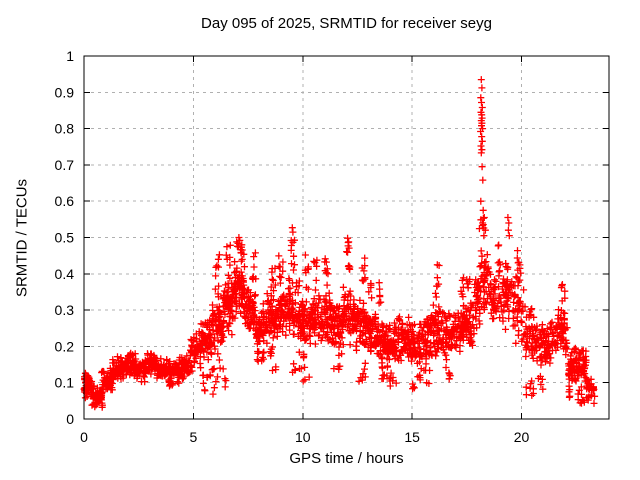 This screenshot has width=640, height=480. I want to click on y-tick-label: 0.9, so click(65, 92).